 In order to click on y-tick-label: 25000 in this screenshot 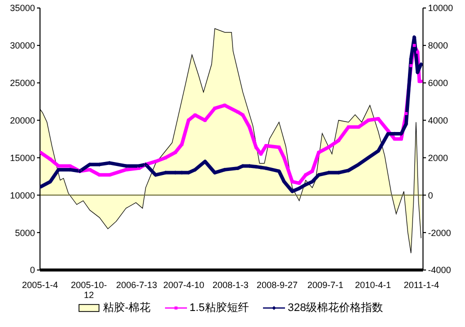, I will do `click(22, 83)`.